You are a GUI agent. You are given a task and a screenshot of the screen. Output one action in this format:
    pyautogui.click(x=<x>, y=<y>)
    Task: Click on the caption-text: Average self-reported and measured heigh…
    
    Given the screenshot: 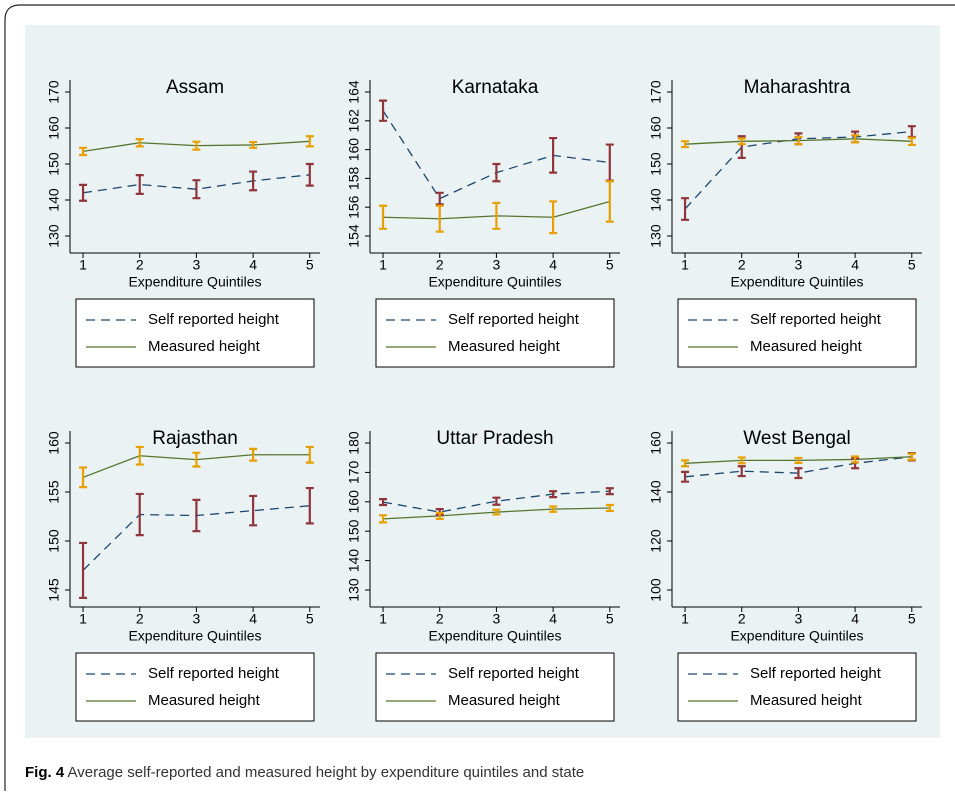 What is the action you would take?
    pyautogui.click(x=326, y=772)
    